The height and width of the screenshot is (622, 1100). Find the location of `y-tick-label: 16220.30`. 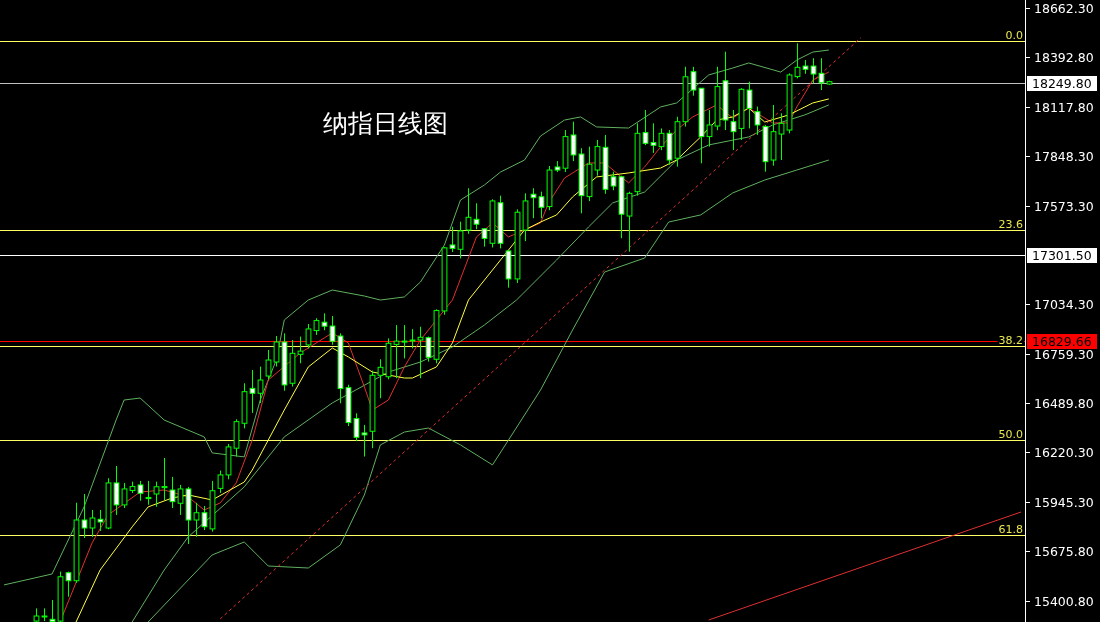

y-tick-label: 16220.30 is located at coordinates (1064, 452).